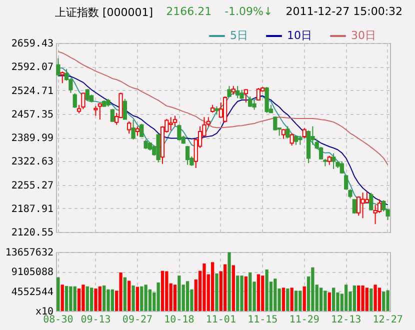 The width and height of the screenshot is (415, 330). I want to click on y-tick-label: 13657632, so click(29, 253).